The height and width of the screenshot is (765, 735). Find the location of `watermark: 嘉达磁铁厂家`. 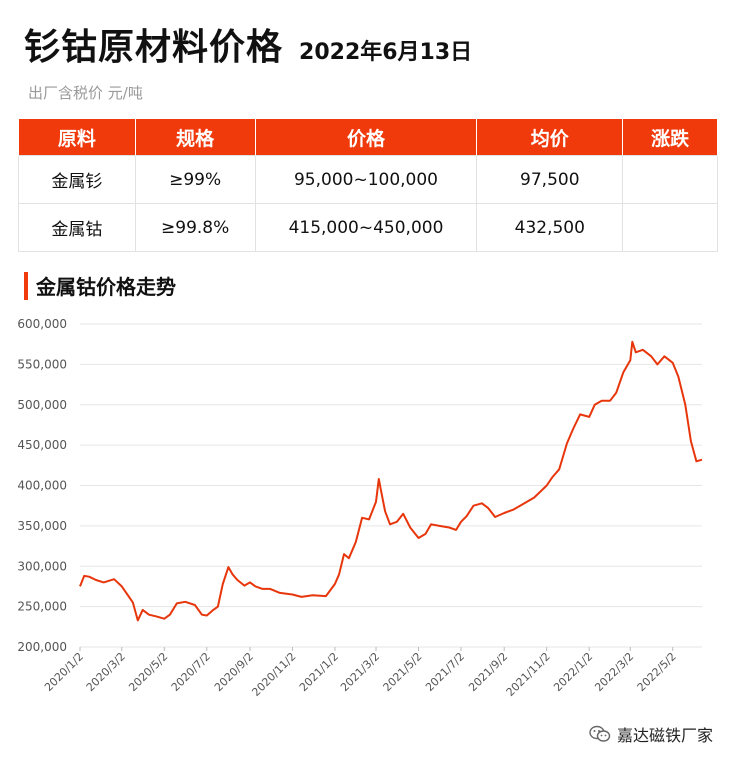

watermark: 嘉达磁铁厂家 is located at coordinates (651, 734).